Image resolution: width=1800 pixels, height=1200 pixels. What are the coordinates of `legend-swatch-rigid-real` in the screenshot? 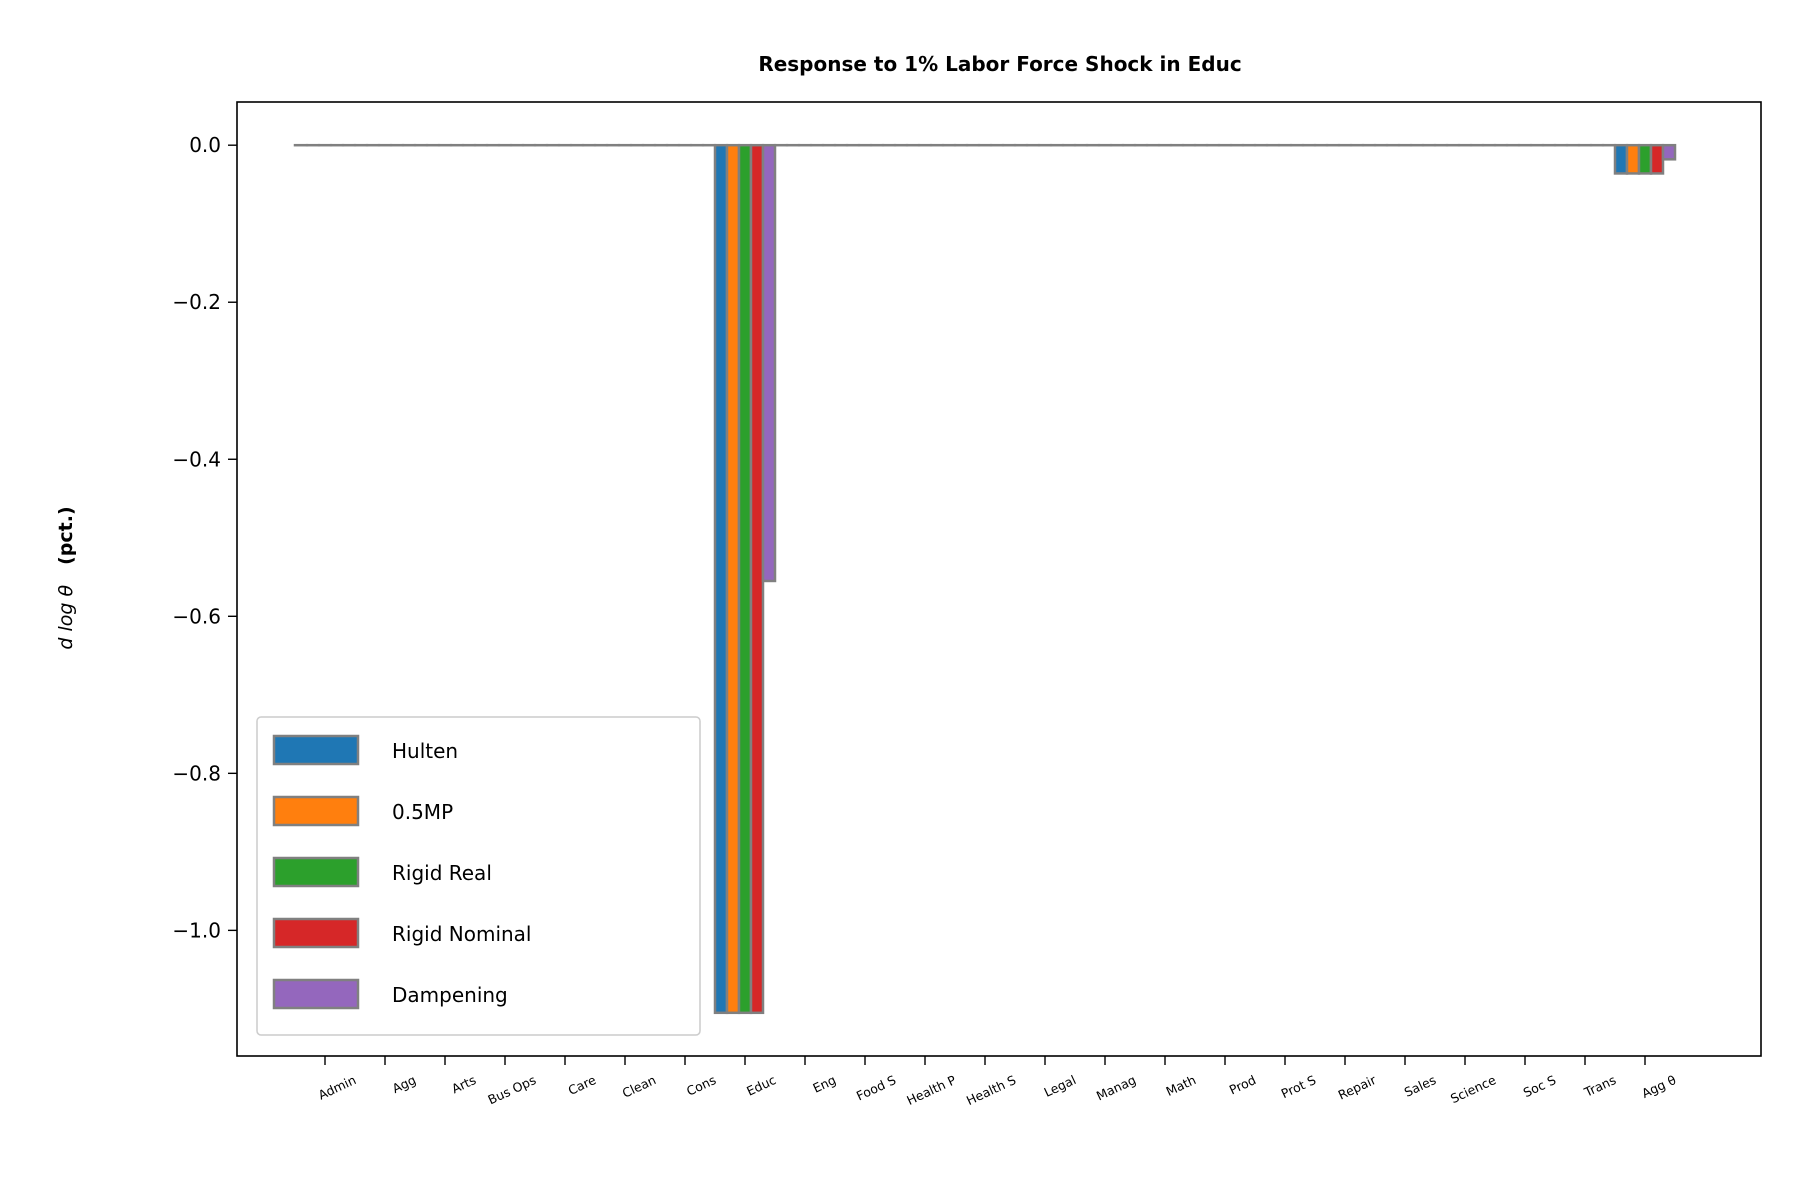 It's located at (316, 872).